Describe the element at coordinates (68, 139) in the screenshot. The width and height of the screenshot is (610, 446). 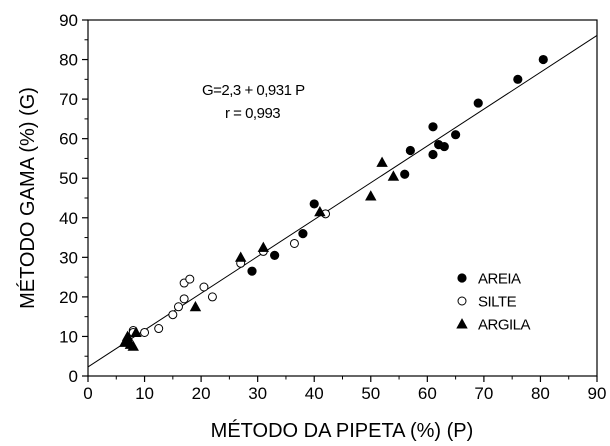
I see `y-tick-label: 60` at that location.